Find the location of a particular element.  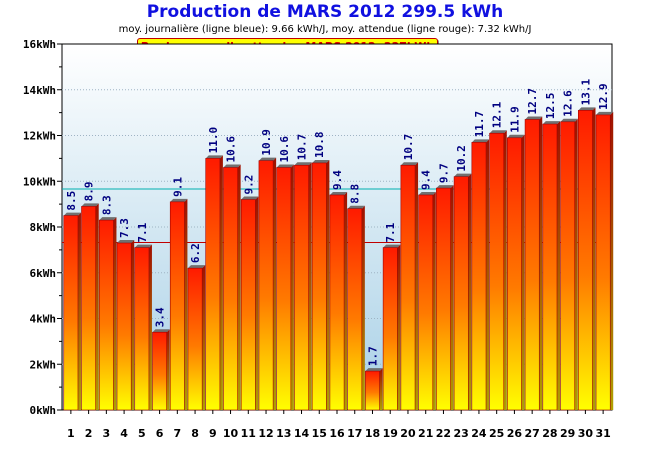

bar-value-label: 10.9 is located at coordinates (266, 142).